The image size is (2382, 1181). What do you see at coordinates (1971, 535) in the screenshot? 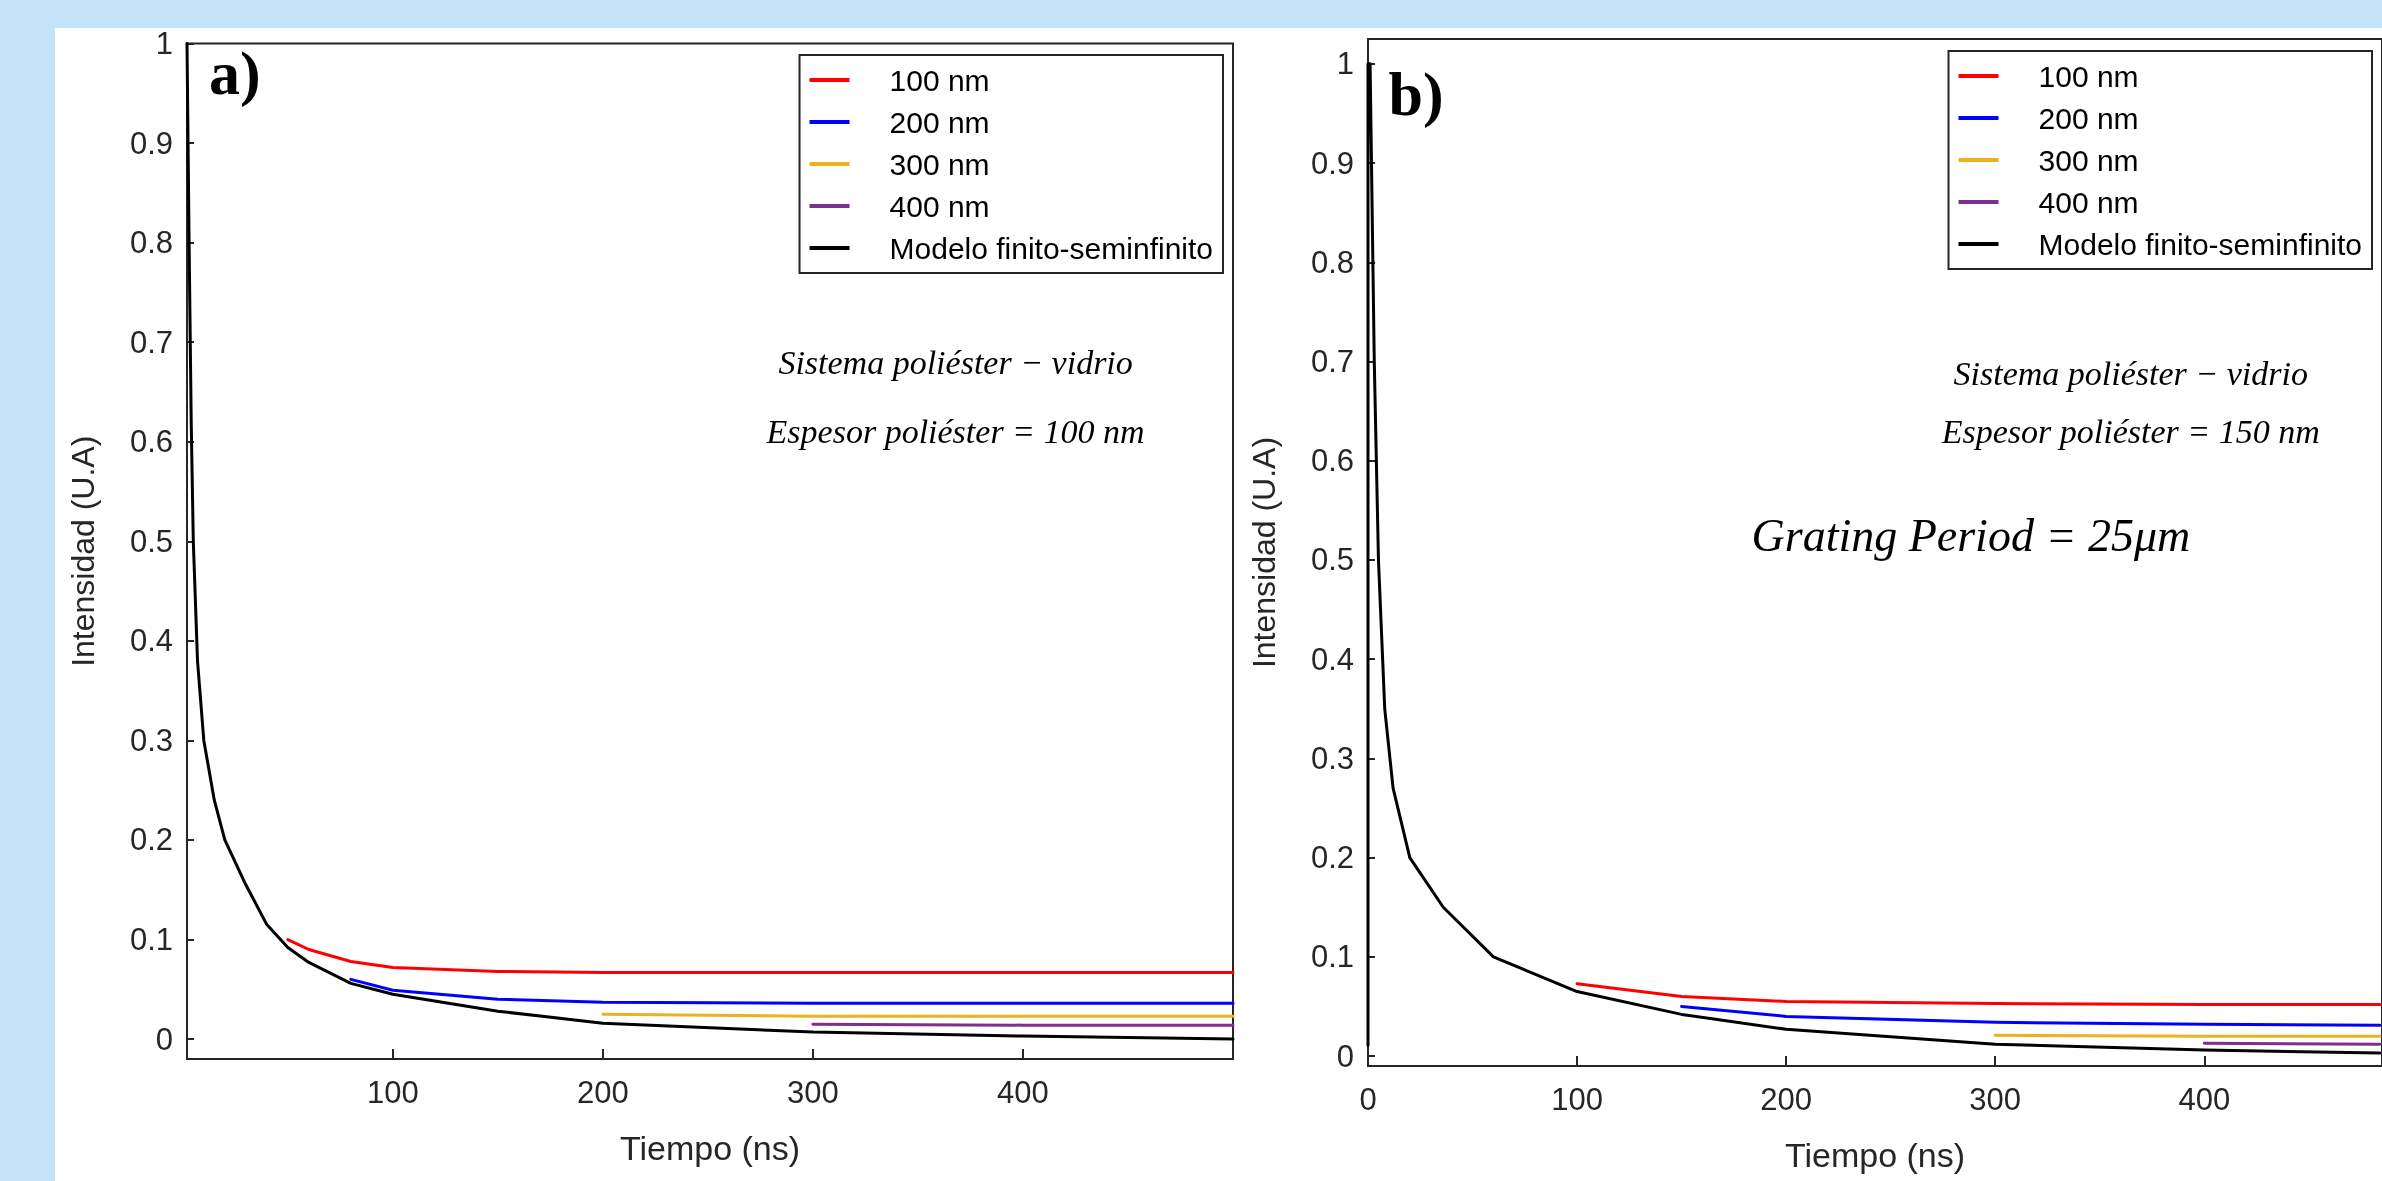
I see `annotation: Grating Period = 25μm` at bounding box center [1971, 535].